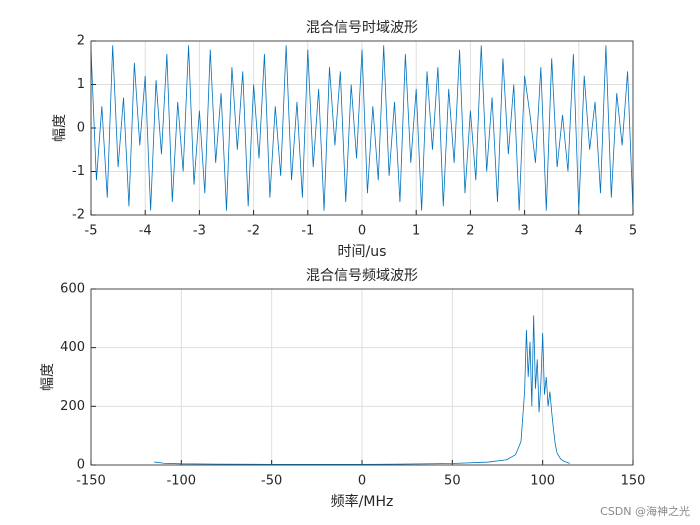 This screenshot has width=700, height=525. Describe the element at coordinates (145, 231) in the screenshot. I see `x-tick-label: -4` at that location.